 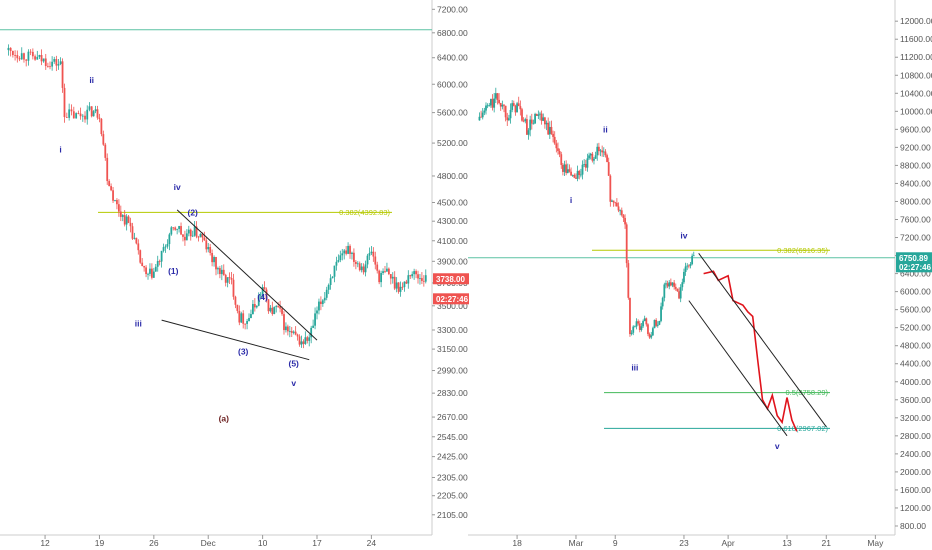 I want to click on y-tick-label: 3200.00, so click(x=915, y=418).